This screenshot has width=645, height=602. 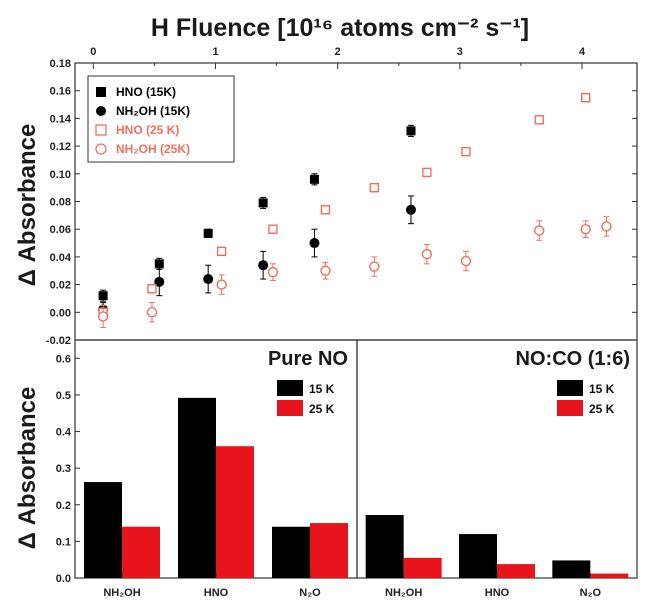 What do you see at coordinates (147, 130) in the screenshot?
I see `legend-label: HNO (25 K)` at bounding box center [147, 130].